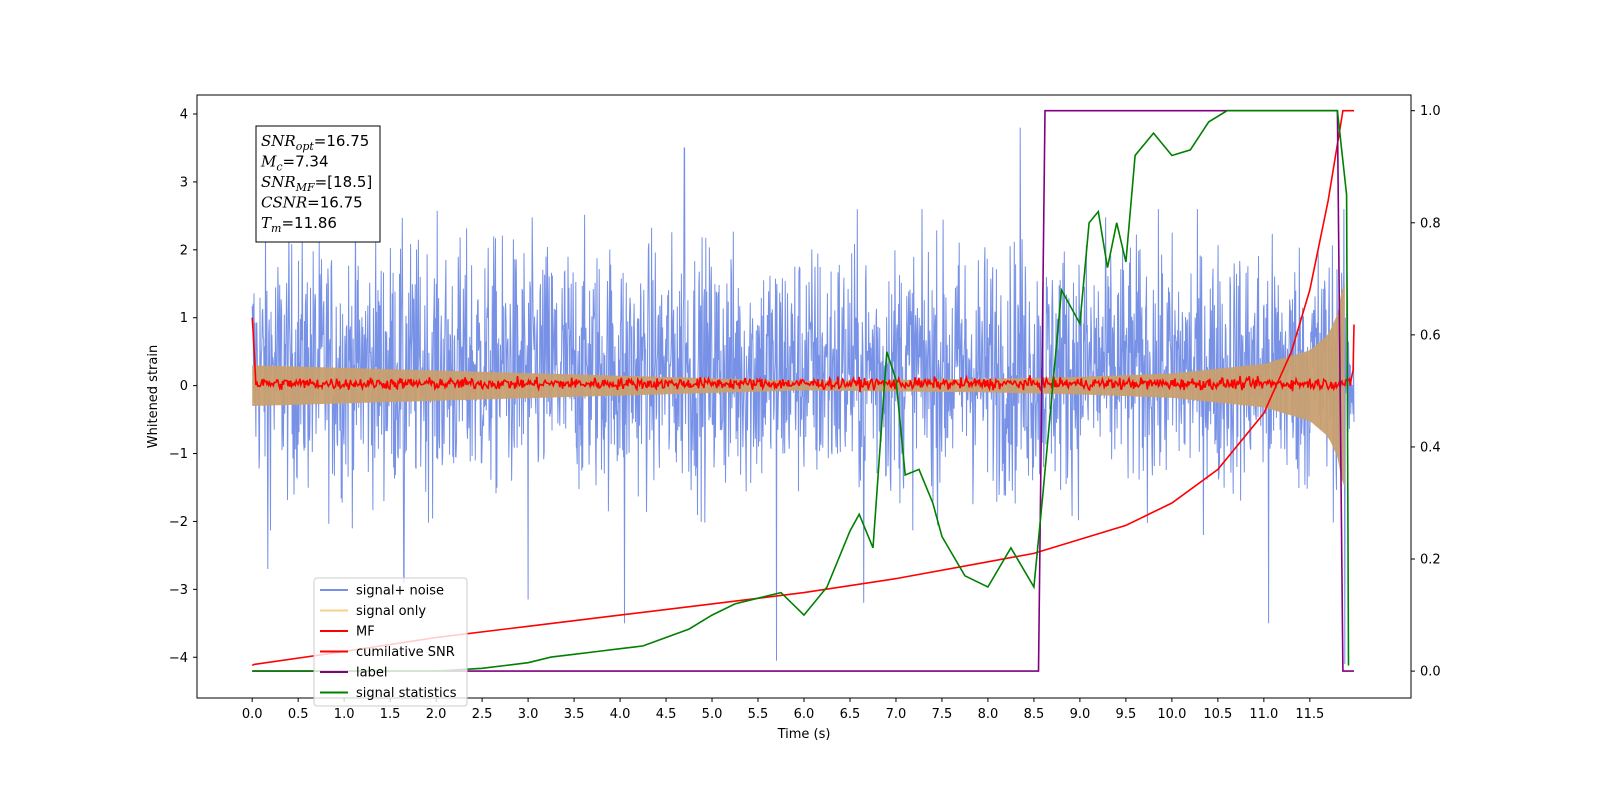 The image size is (1600, 800). What do you see at coordinates (1217, 714) in the screenshot?
I see `x-tick-label: 10.5` at bounding box center [1217, 714].